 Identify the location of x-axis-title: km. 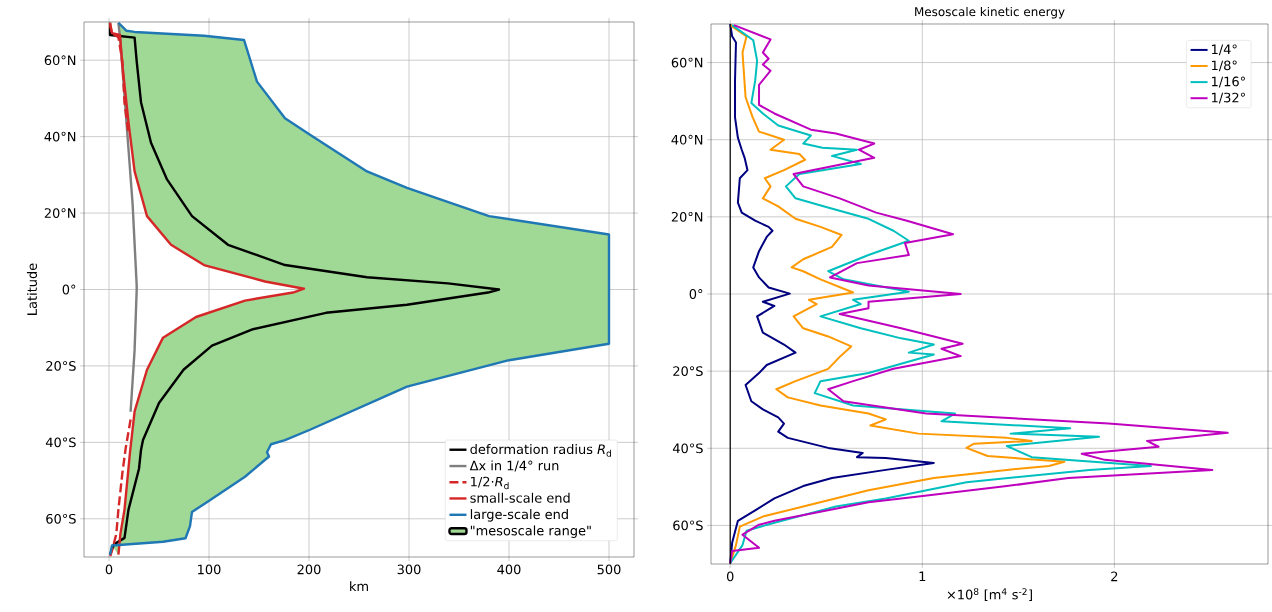
(359, 586).